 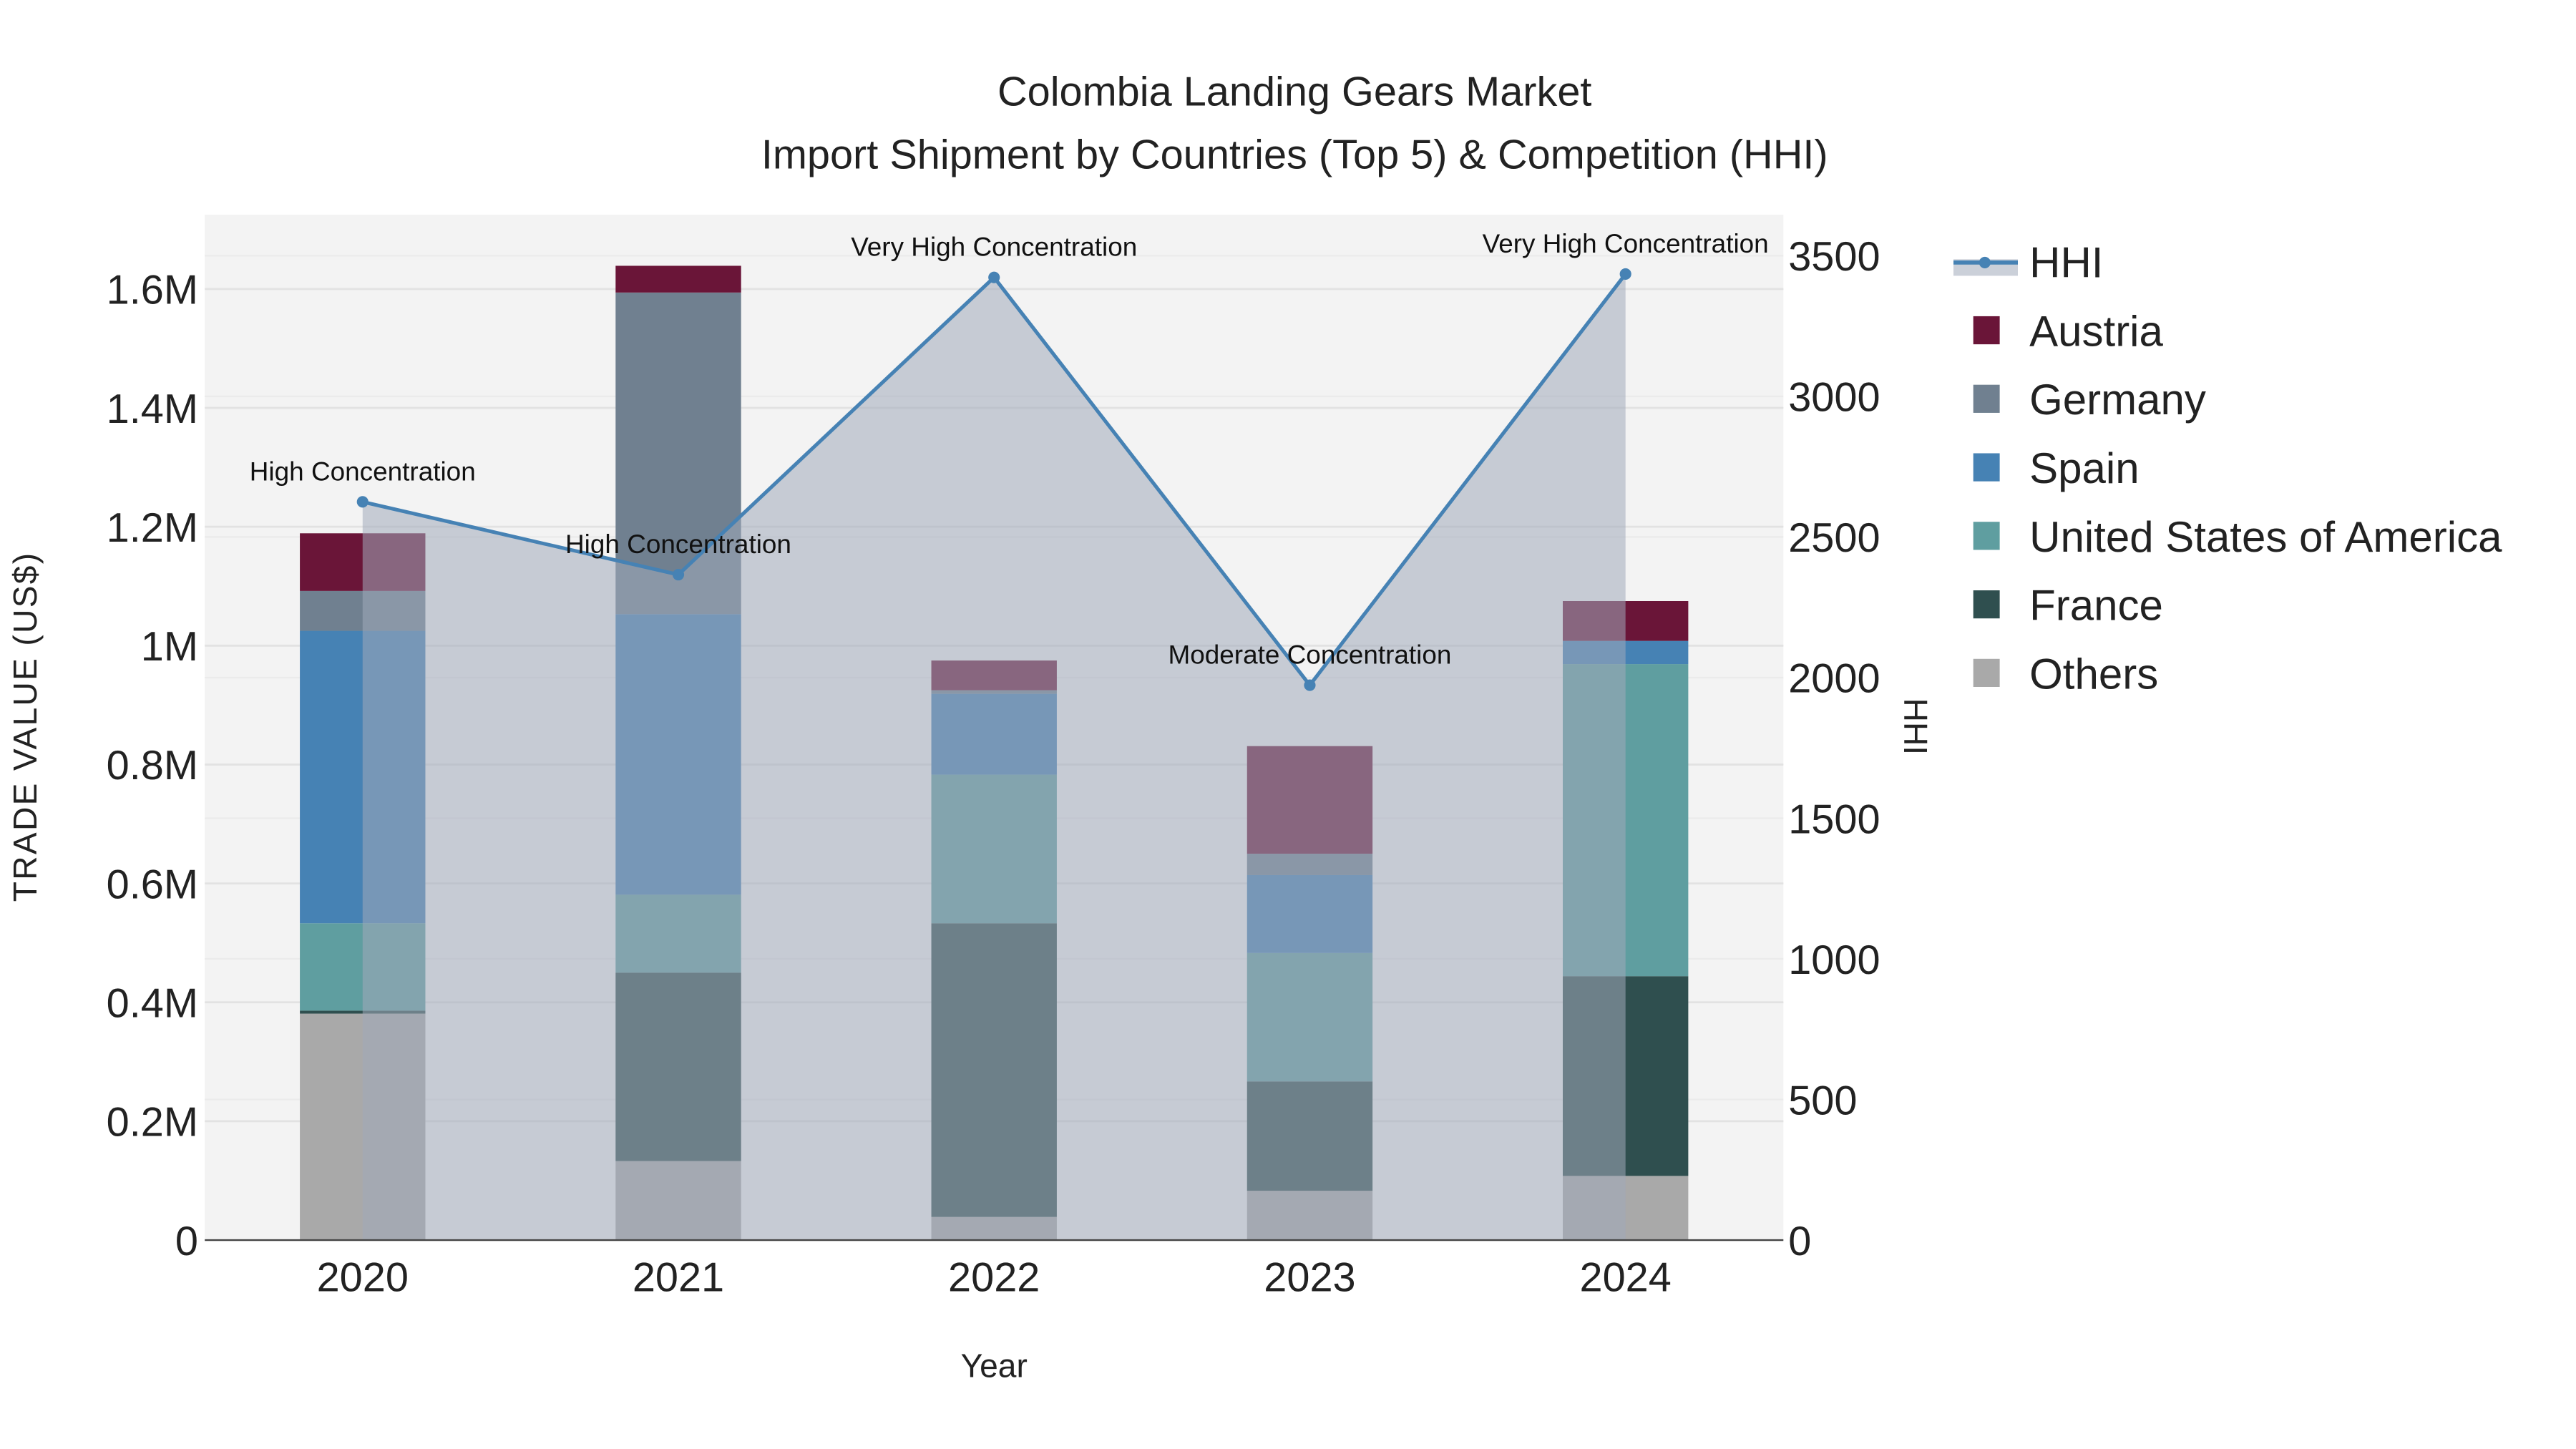 What do you see at coordinates (1834, 960) in the screenshot?
I see `y2-tick-label: 1000` at bounding box center [1834, 960].